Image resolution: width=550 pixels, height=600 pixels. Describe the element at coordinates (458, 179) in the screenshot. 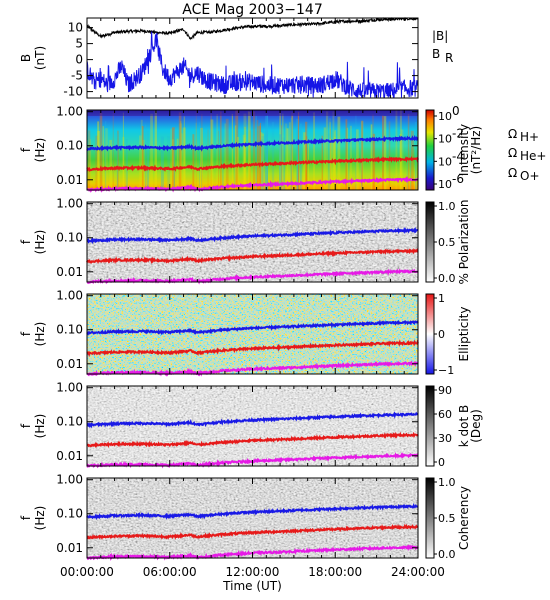

I see `colorbar-tick-exponent: -6` at that location.